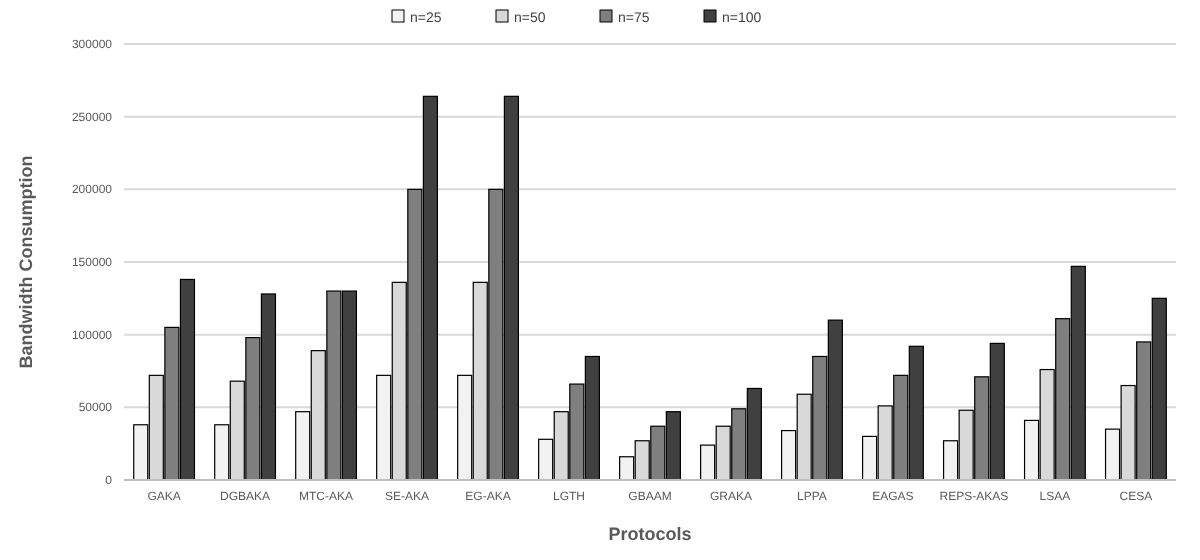  What do you see at coordinates (650, 534) in the screenshot?
I see `x-axis-title: Protocols` at bounding box center [650, 534].